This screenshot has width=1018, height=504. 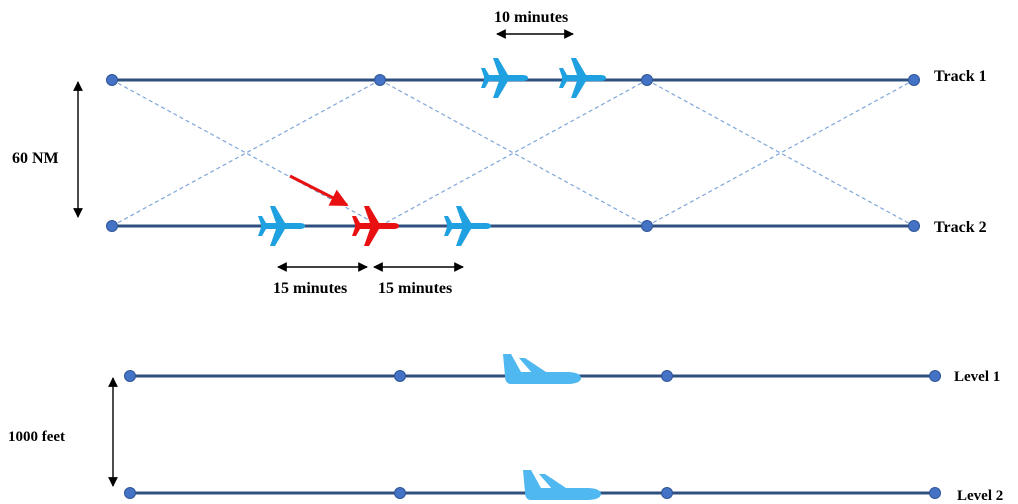 I want to click on level-1-label: Level 1, so click(x=977, y=377).